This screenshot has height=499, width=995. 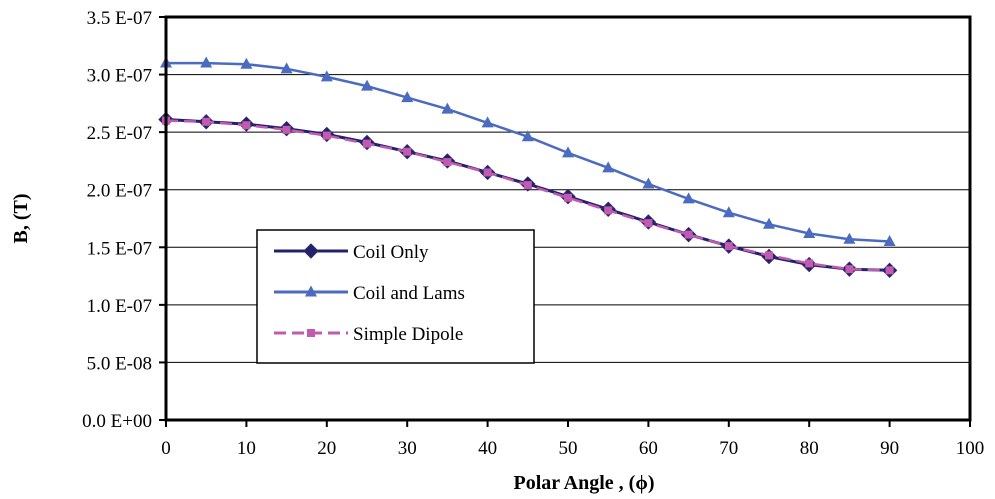 I want to click on x-tick-label: 70, so click(x=728, y=448).